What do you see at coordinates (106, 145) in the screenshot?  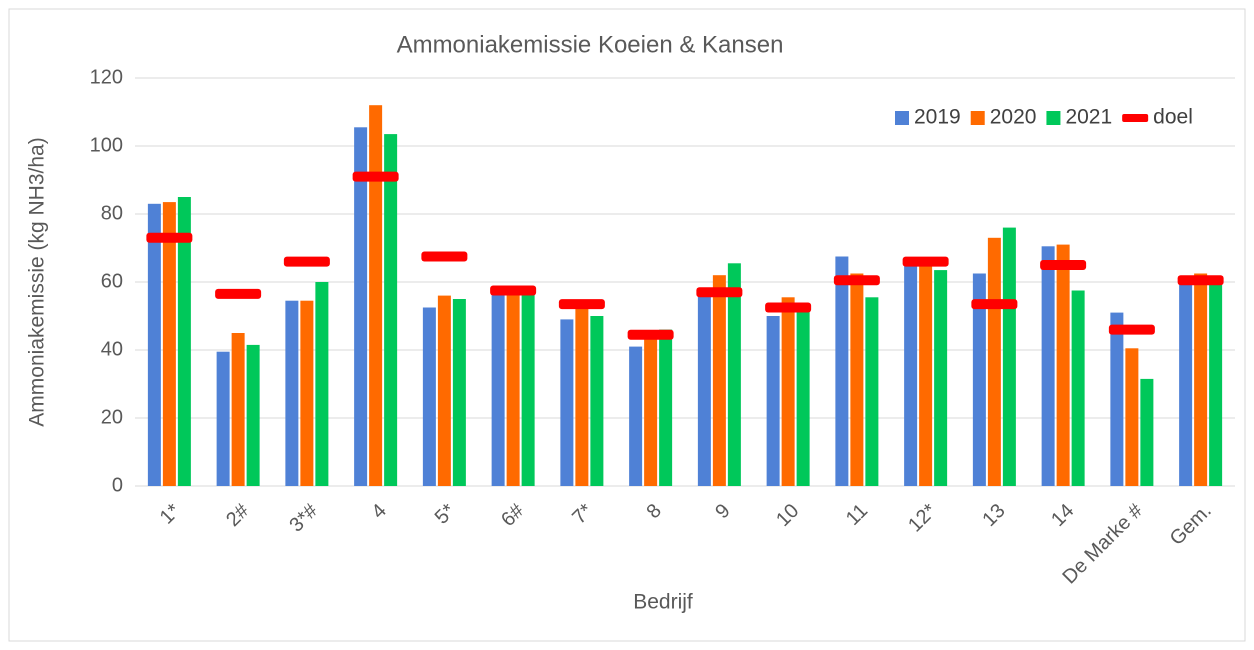 I see `y-tick-label: 100` at bounding box center [106, 145].